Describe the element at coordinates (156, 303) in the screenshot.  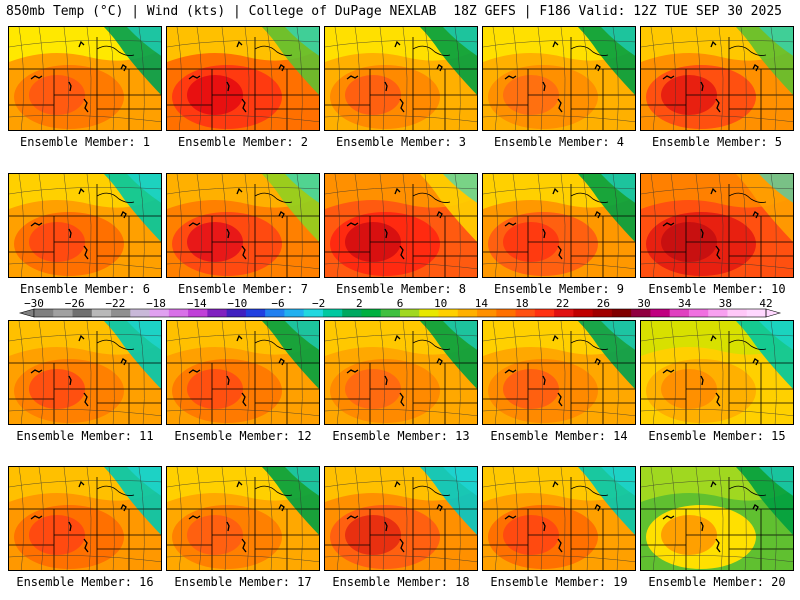
I see `colorbar-tick-label: −18` at that location.